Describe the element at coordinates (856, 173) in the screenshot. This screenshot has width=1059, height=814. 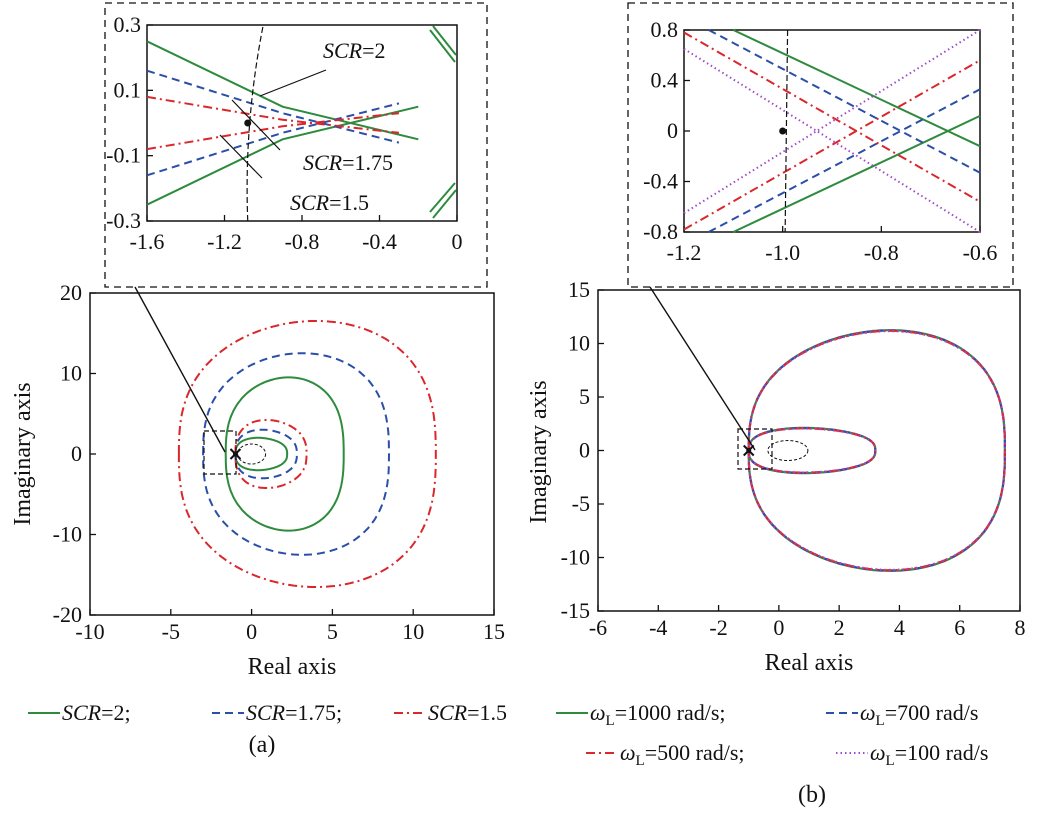
I see `panel-b-inset-line` at that location.